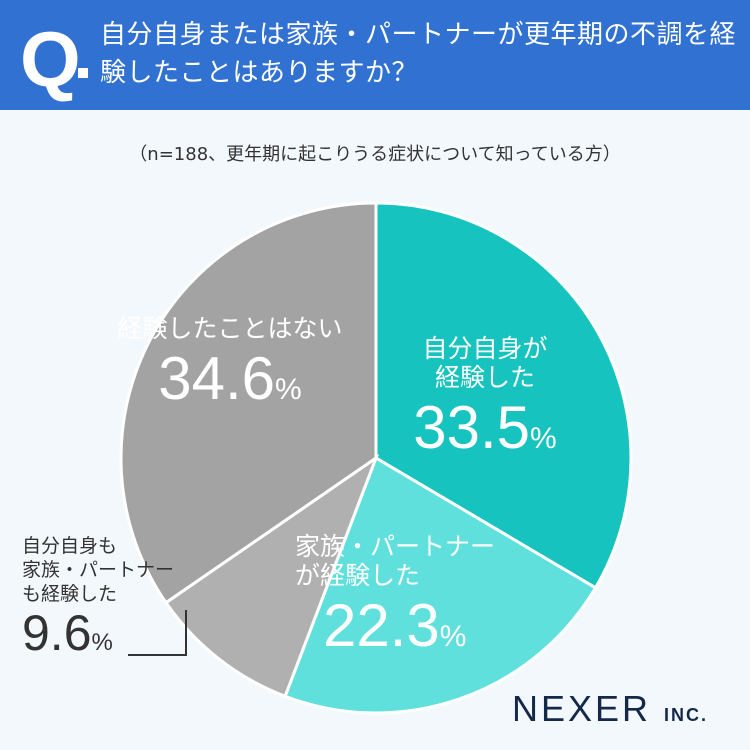 The image size is (750, 750). I want to click on value-self-unit: %, so click(543, 438).